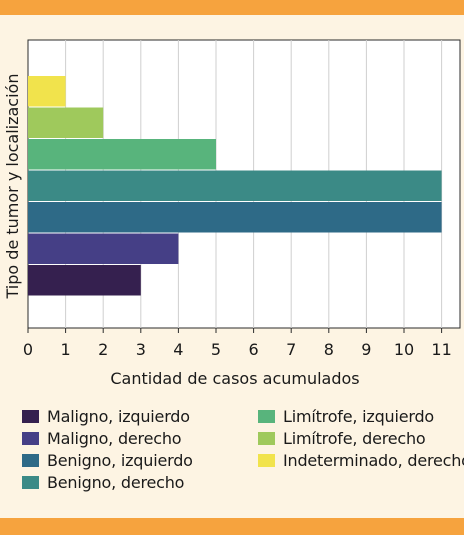  I want to click on legend-item: Limítrofe, izquierdo, so click(360, 416).